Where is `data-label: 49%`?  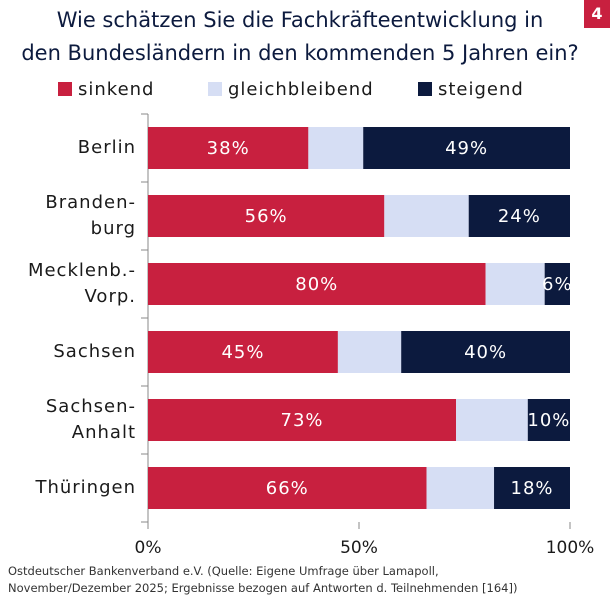
data-label: 49% is located at coordinates (466, 148).